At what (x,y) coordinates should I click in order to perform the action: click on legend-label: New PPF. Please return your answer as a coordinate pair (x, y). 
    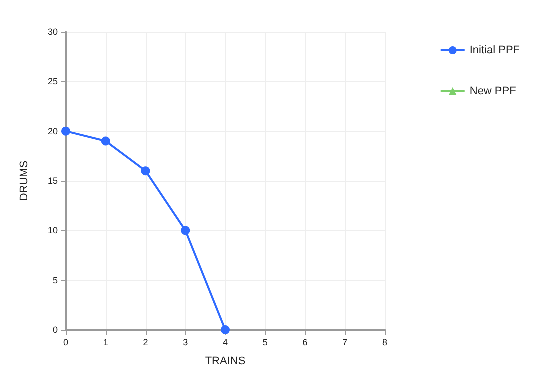
    Looking at the image, I should click on (493, 92).